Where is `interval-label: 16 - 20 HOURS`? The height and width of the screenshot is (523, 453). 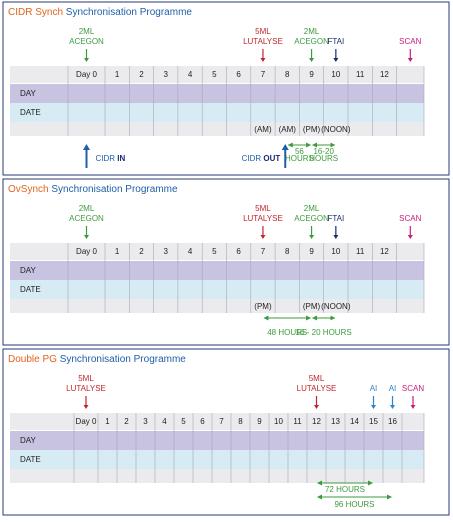 interval-label: 16 - 20 HOURS is located at coordinates (324, 332).